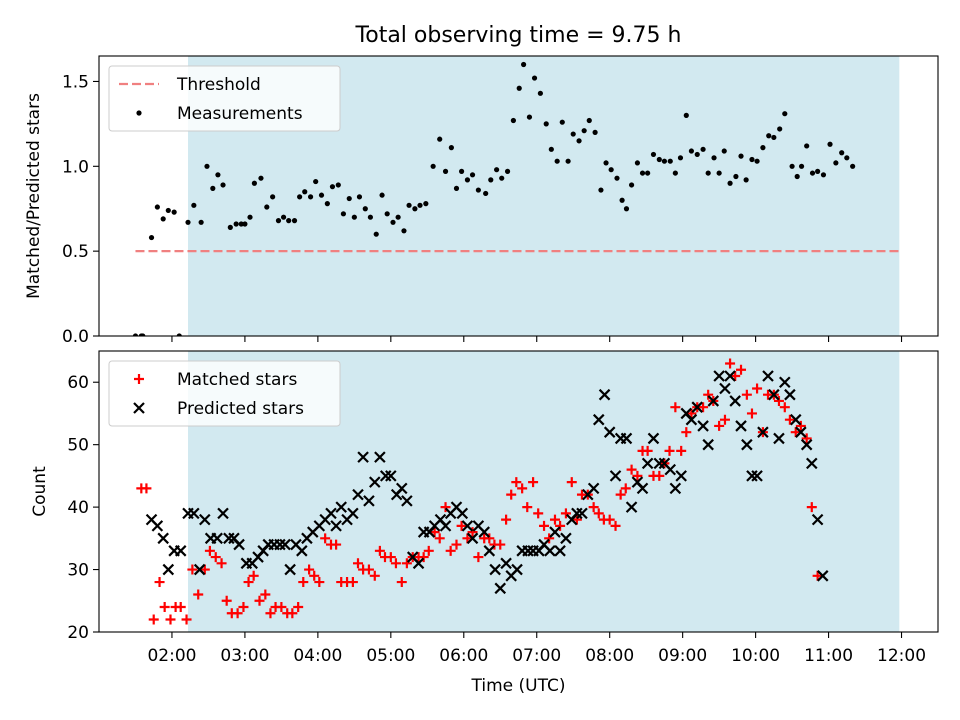 This screenshot has width=960, height=720. What do you see at coordinates (224, 393) in the screenshot?
I see `legend-box-count` at bounding box center [224, 393].